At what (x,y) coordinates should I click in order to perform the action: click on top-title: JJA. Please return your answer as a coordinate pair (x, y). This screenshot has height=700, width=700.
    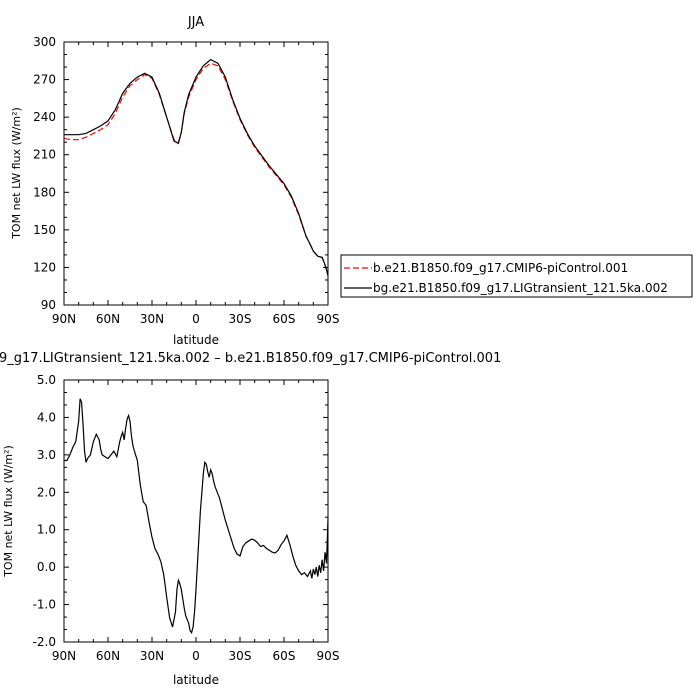
    Looking at the image, I should click on (195, 22).